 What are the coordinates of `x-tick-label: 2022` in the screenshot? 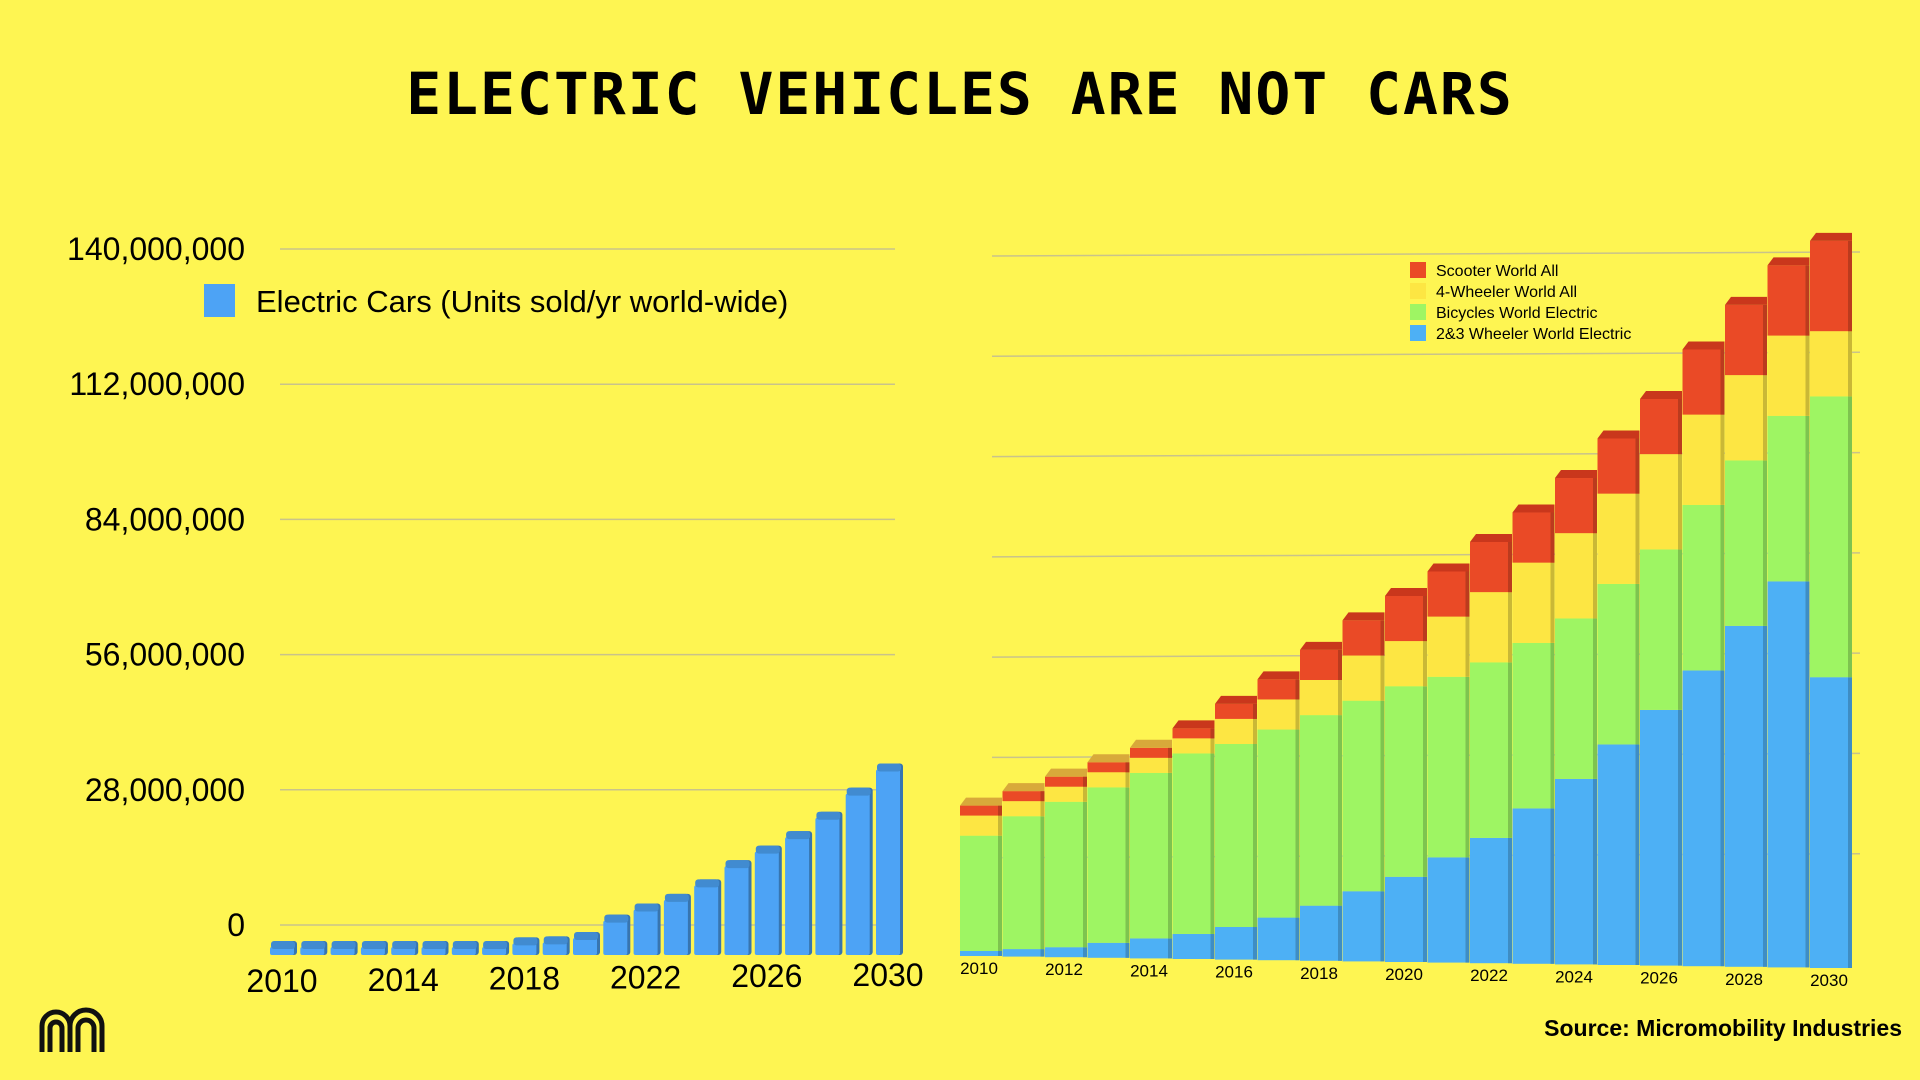 It's located at (1489, 975).